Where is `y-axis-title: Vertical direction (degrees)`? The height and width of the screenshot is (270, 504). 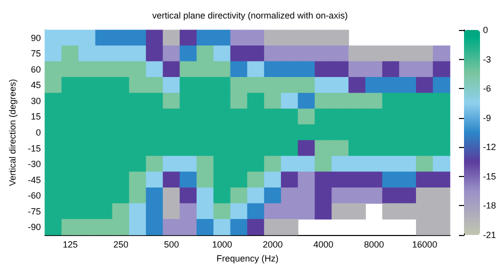 y-axis-title: Vertical direction (degrees) is located at coordinates (13, 132).